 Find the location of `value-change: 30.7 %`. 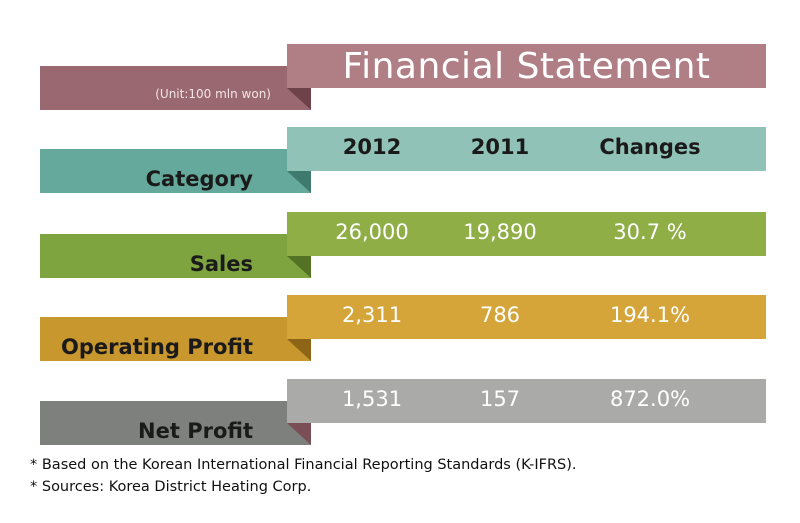

value-change: 30.7 % is located at coordinates (650, 232).